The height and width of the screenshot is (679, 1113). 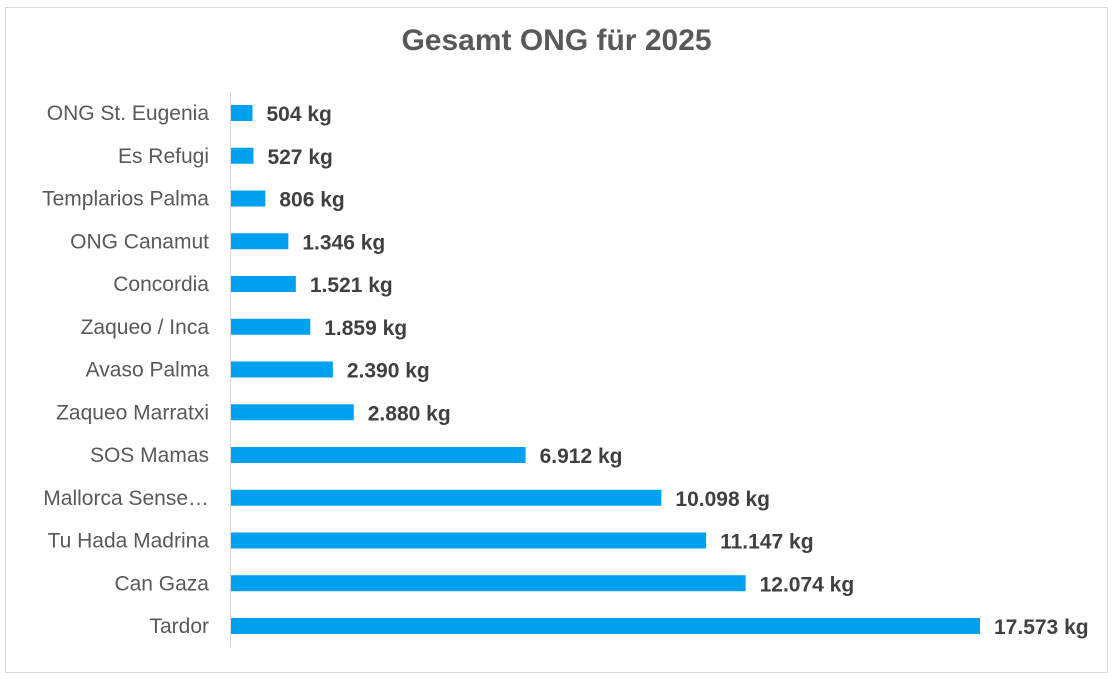 What do you see at coordinates (807, 584) in the screenshot?
I see `data-label: 12.074 kg` at bounding box center [807, 584].